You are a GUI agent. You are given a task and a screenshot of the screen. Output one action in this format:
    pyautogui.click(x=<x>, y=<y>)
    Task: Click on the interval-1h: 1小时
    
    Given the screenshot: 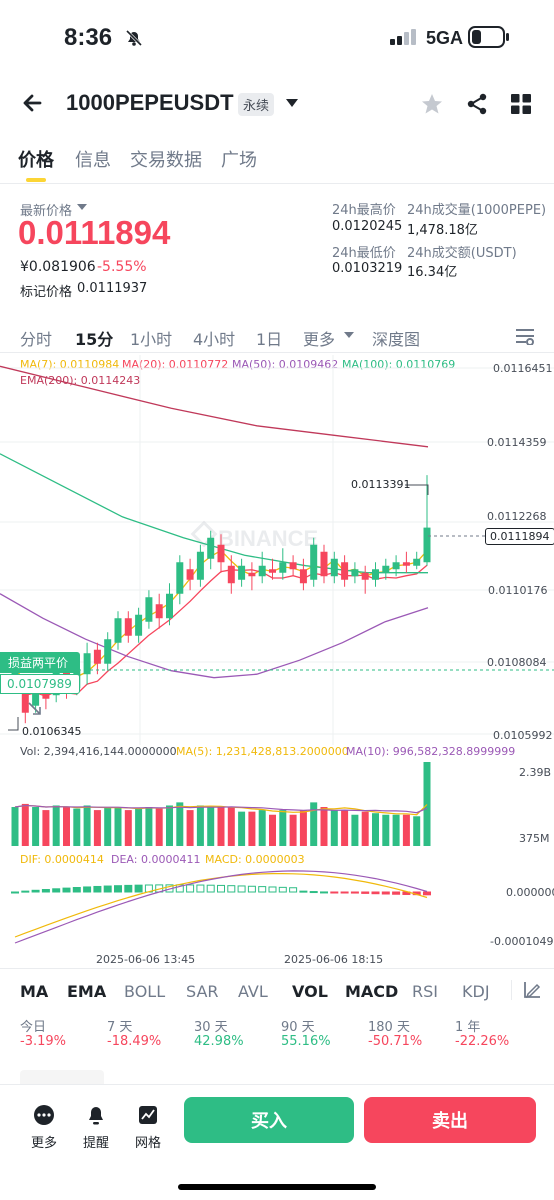 What is the action you would take?
    pyautogui.click(x=151, y=339)
    